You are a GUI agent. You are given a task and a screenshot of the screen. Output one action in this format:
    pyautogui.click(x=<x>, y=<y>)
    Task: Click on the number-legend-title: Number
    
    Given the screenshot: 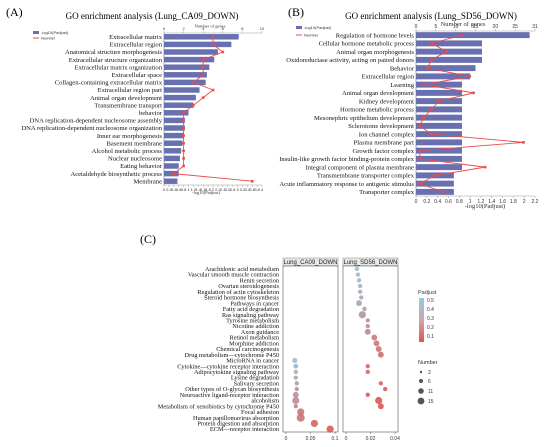 What is the action you would take?
    pyautogui.click(x=428, y=363)
    